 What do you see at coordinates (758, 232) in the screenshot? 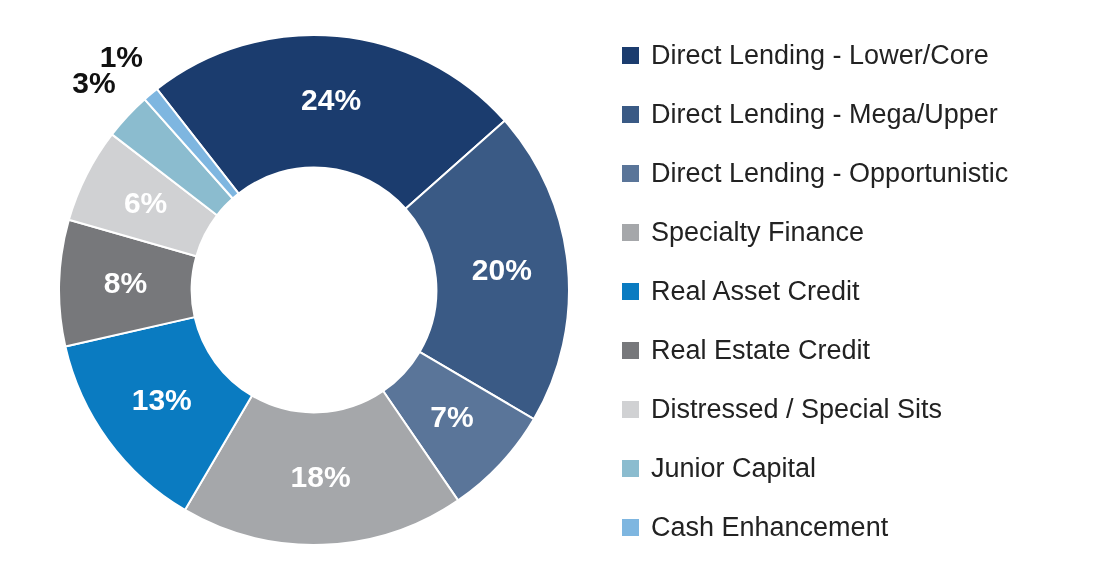
I see `legend-label: Specialty Finance` at bounding box center [758, 232].